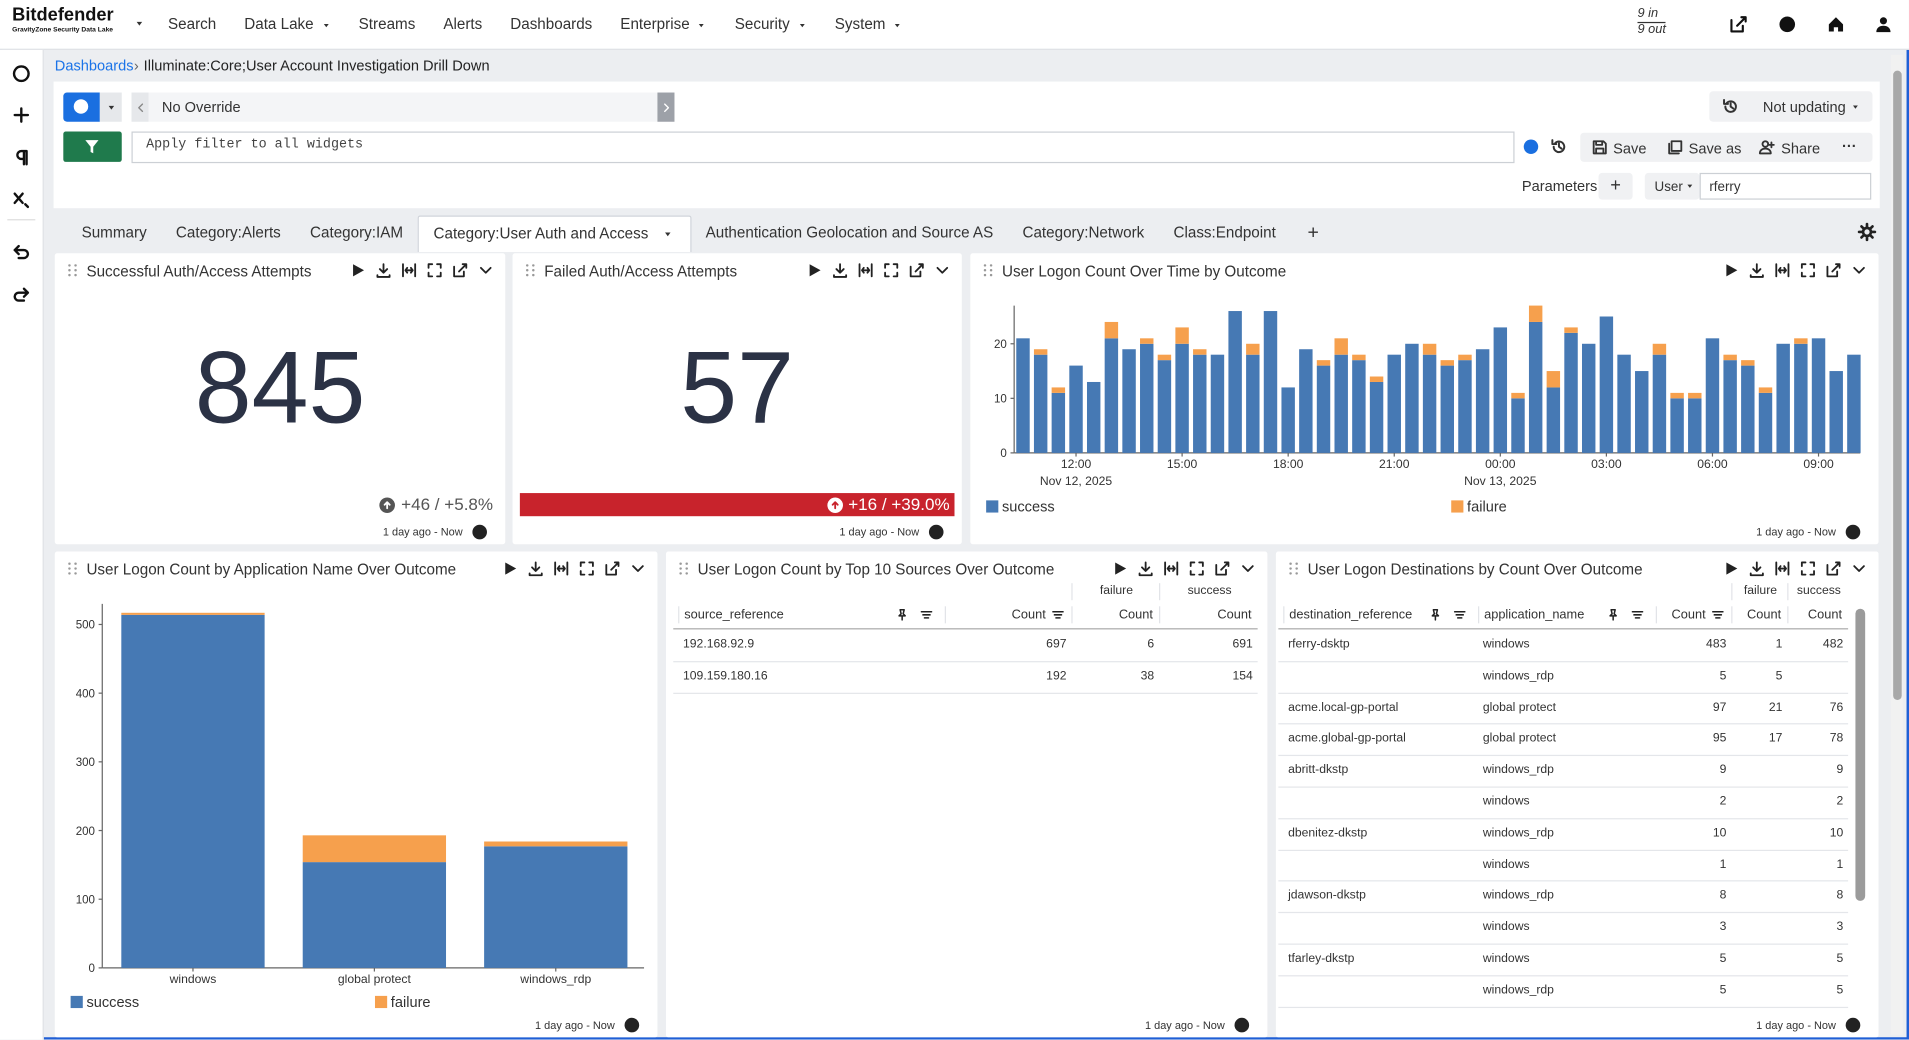 This screenshot has width=1909, height=1040. What do you see at coordinates (1815, 770) in the screenshot?
I see `table-cell: 9` at bounding box center [1815, 770].